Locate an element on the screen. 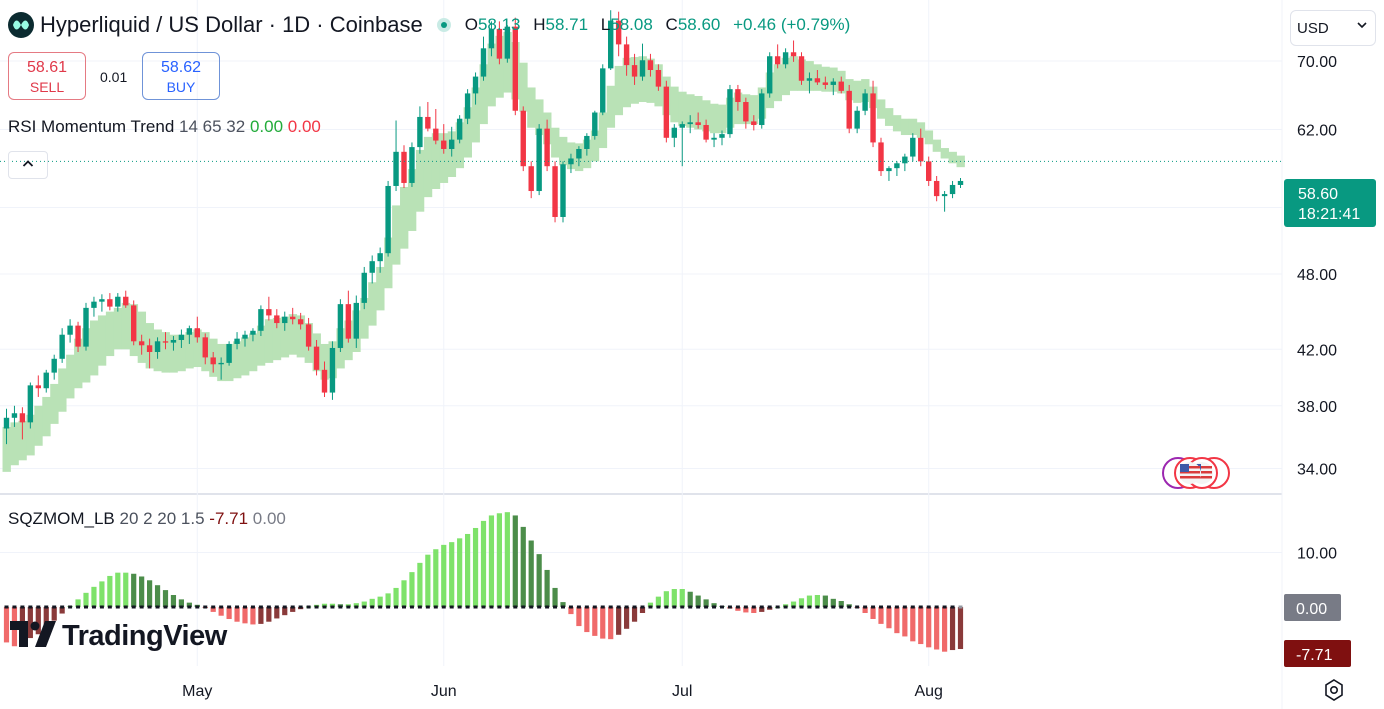 This screenshot has height=709, width=1384. chevron-up-icon is located at coordinates (28, 165).